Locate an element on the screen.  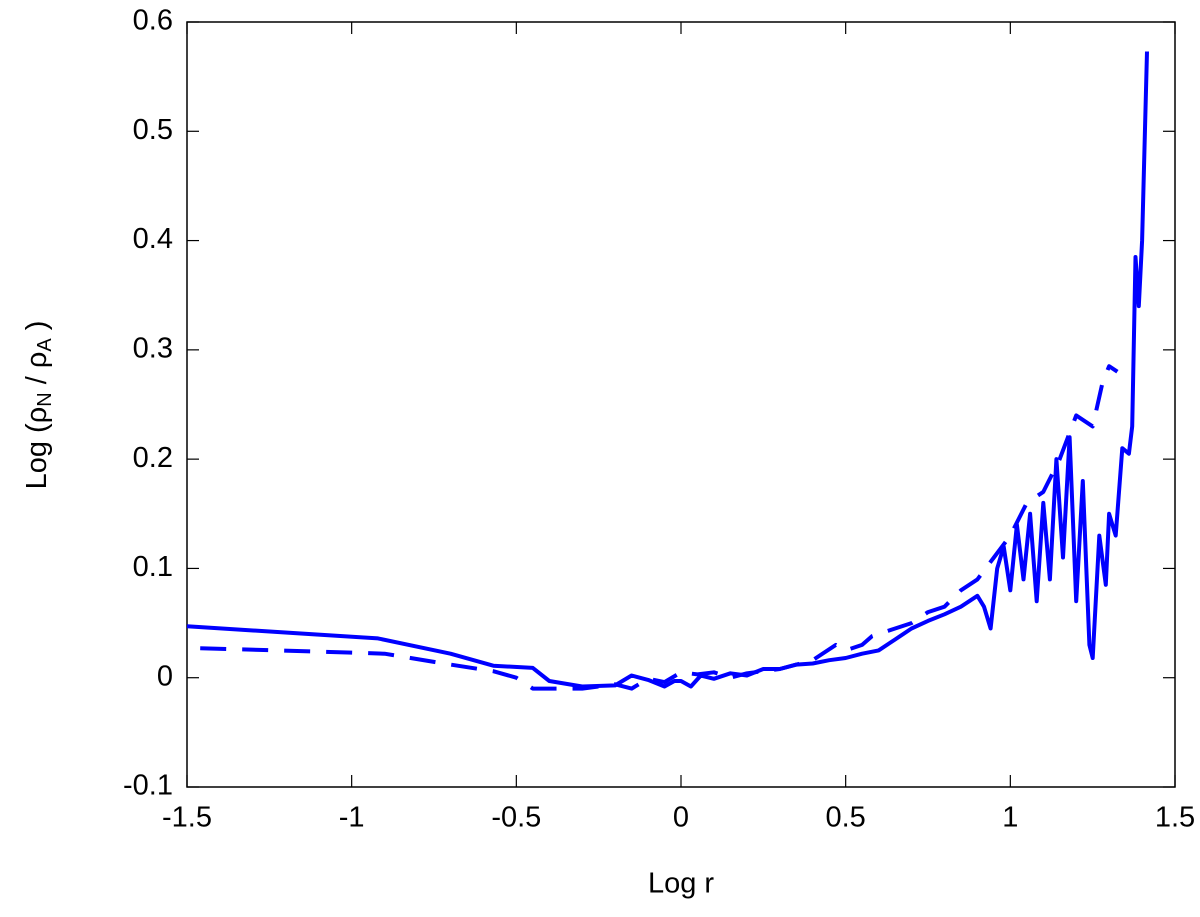
y-tick-label: 0.1 is located at coordinates (153, 567).